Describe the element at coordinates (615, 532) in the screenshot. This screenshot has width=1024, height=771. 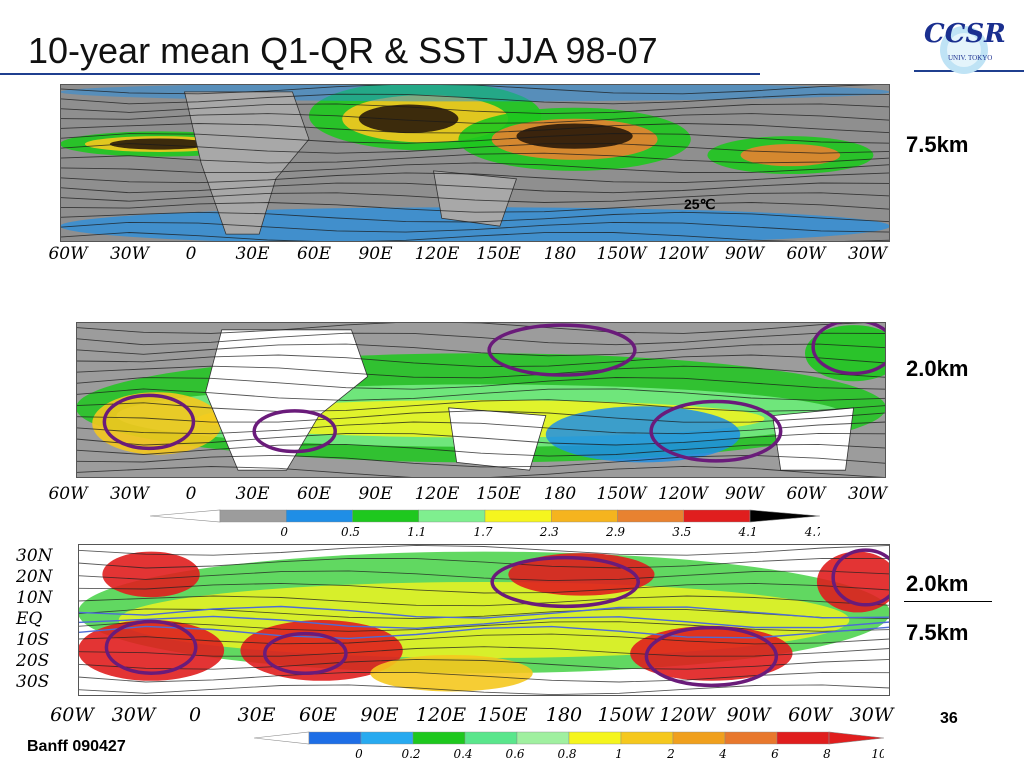
I see `colorbar-tick-label: 2.9` at that location.